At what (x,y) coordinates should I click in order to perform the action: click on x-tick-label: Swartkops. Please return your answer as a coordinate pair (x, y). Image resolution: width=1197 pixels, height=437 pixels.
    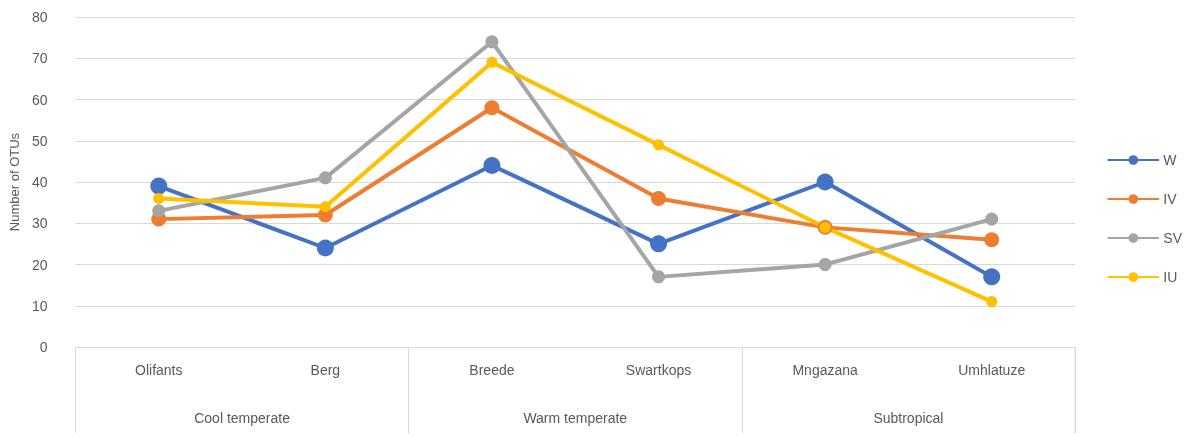
    Looking at the image, I should click on (658, 370).